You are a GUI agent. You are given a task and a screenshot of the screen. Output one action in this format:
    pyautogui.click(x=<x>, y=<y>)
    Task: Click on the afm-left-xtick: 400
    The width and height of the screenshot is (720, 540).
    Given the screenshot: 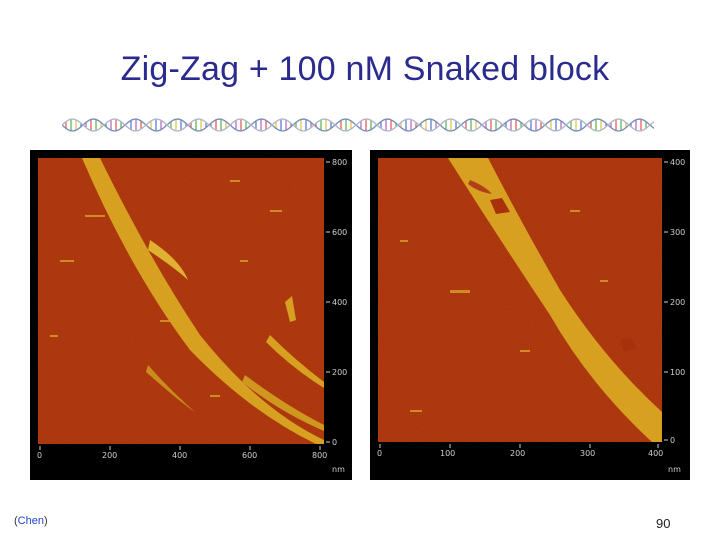 What is the action you would take?
    pyautogui.click(x=179, y=455)
    